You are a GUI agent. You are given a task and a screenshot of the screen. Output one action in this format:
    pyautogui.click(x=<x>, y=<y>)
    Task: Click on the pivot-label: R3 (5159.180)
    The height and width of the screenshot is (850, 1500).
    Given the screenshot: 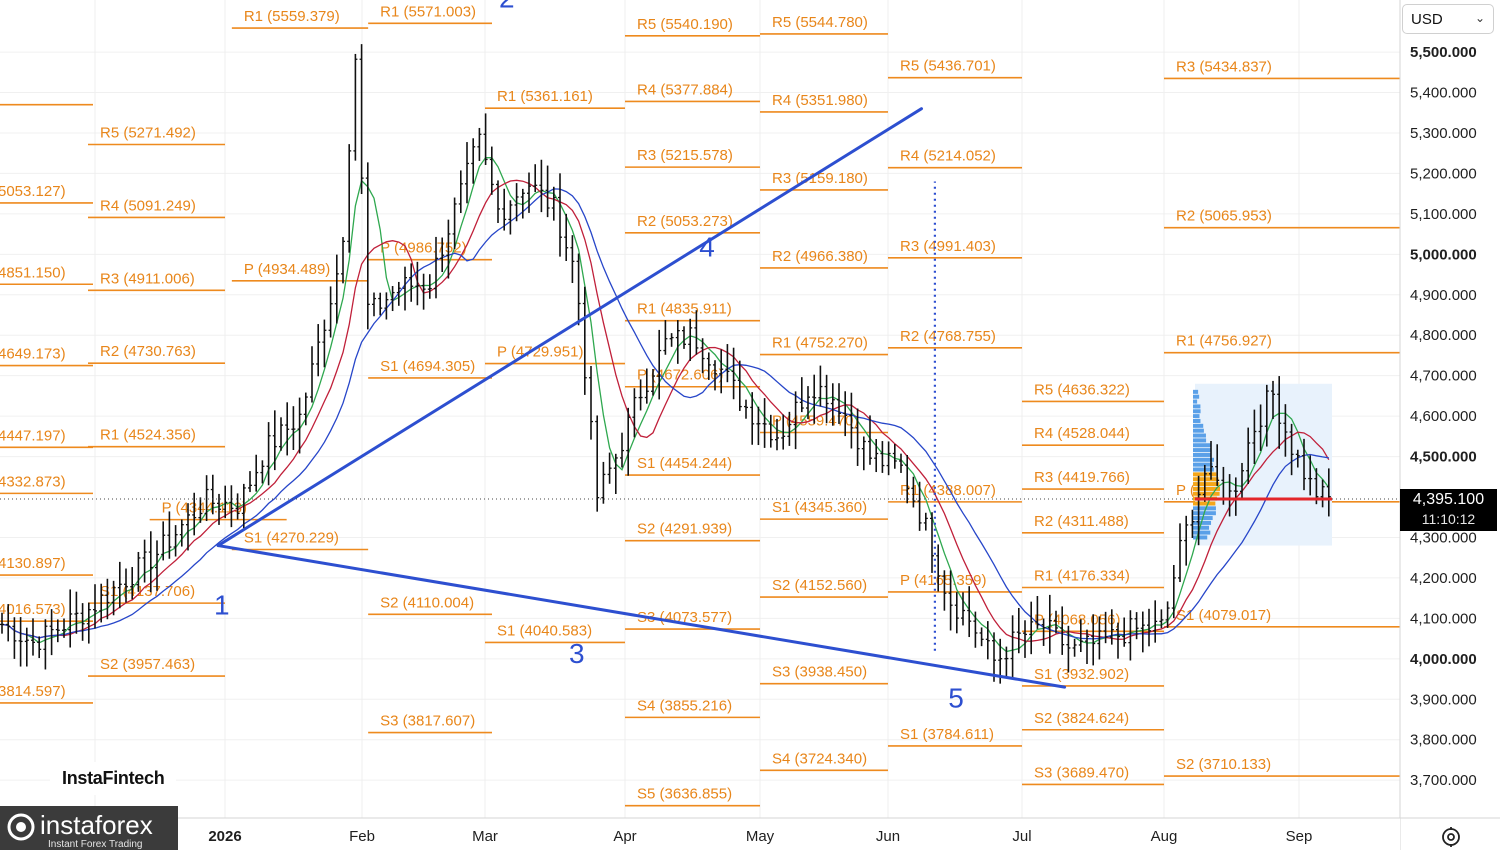 What is the action you would take?
    pyautogui.click(x=820, y=178)
    